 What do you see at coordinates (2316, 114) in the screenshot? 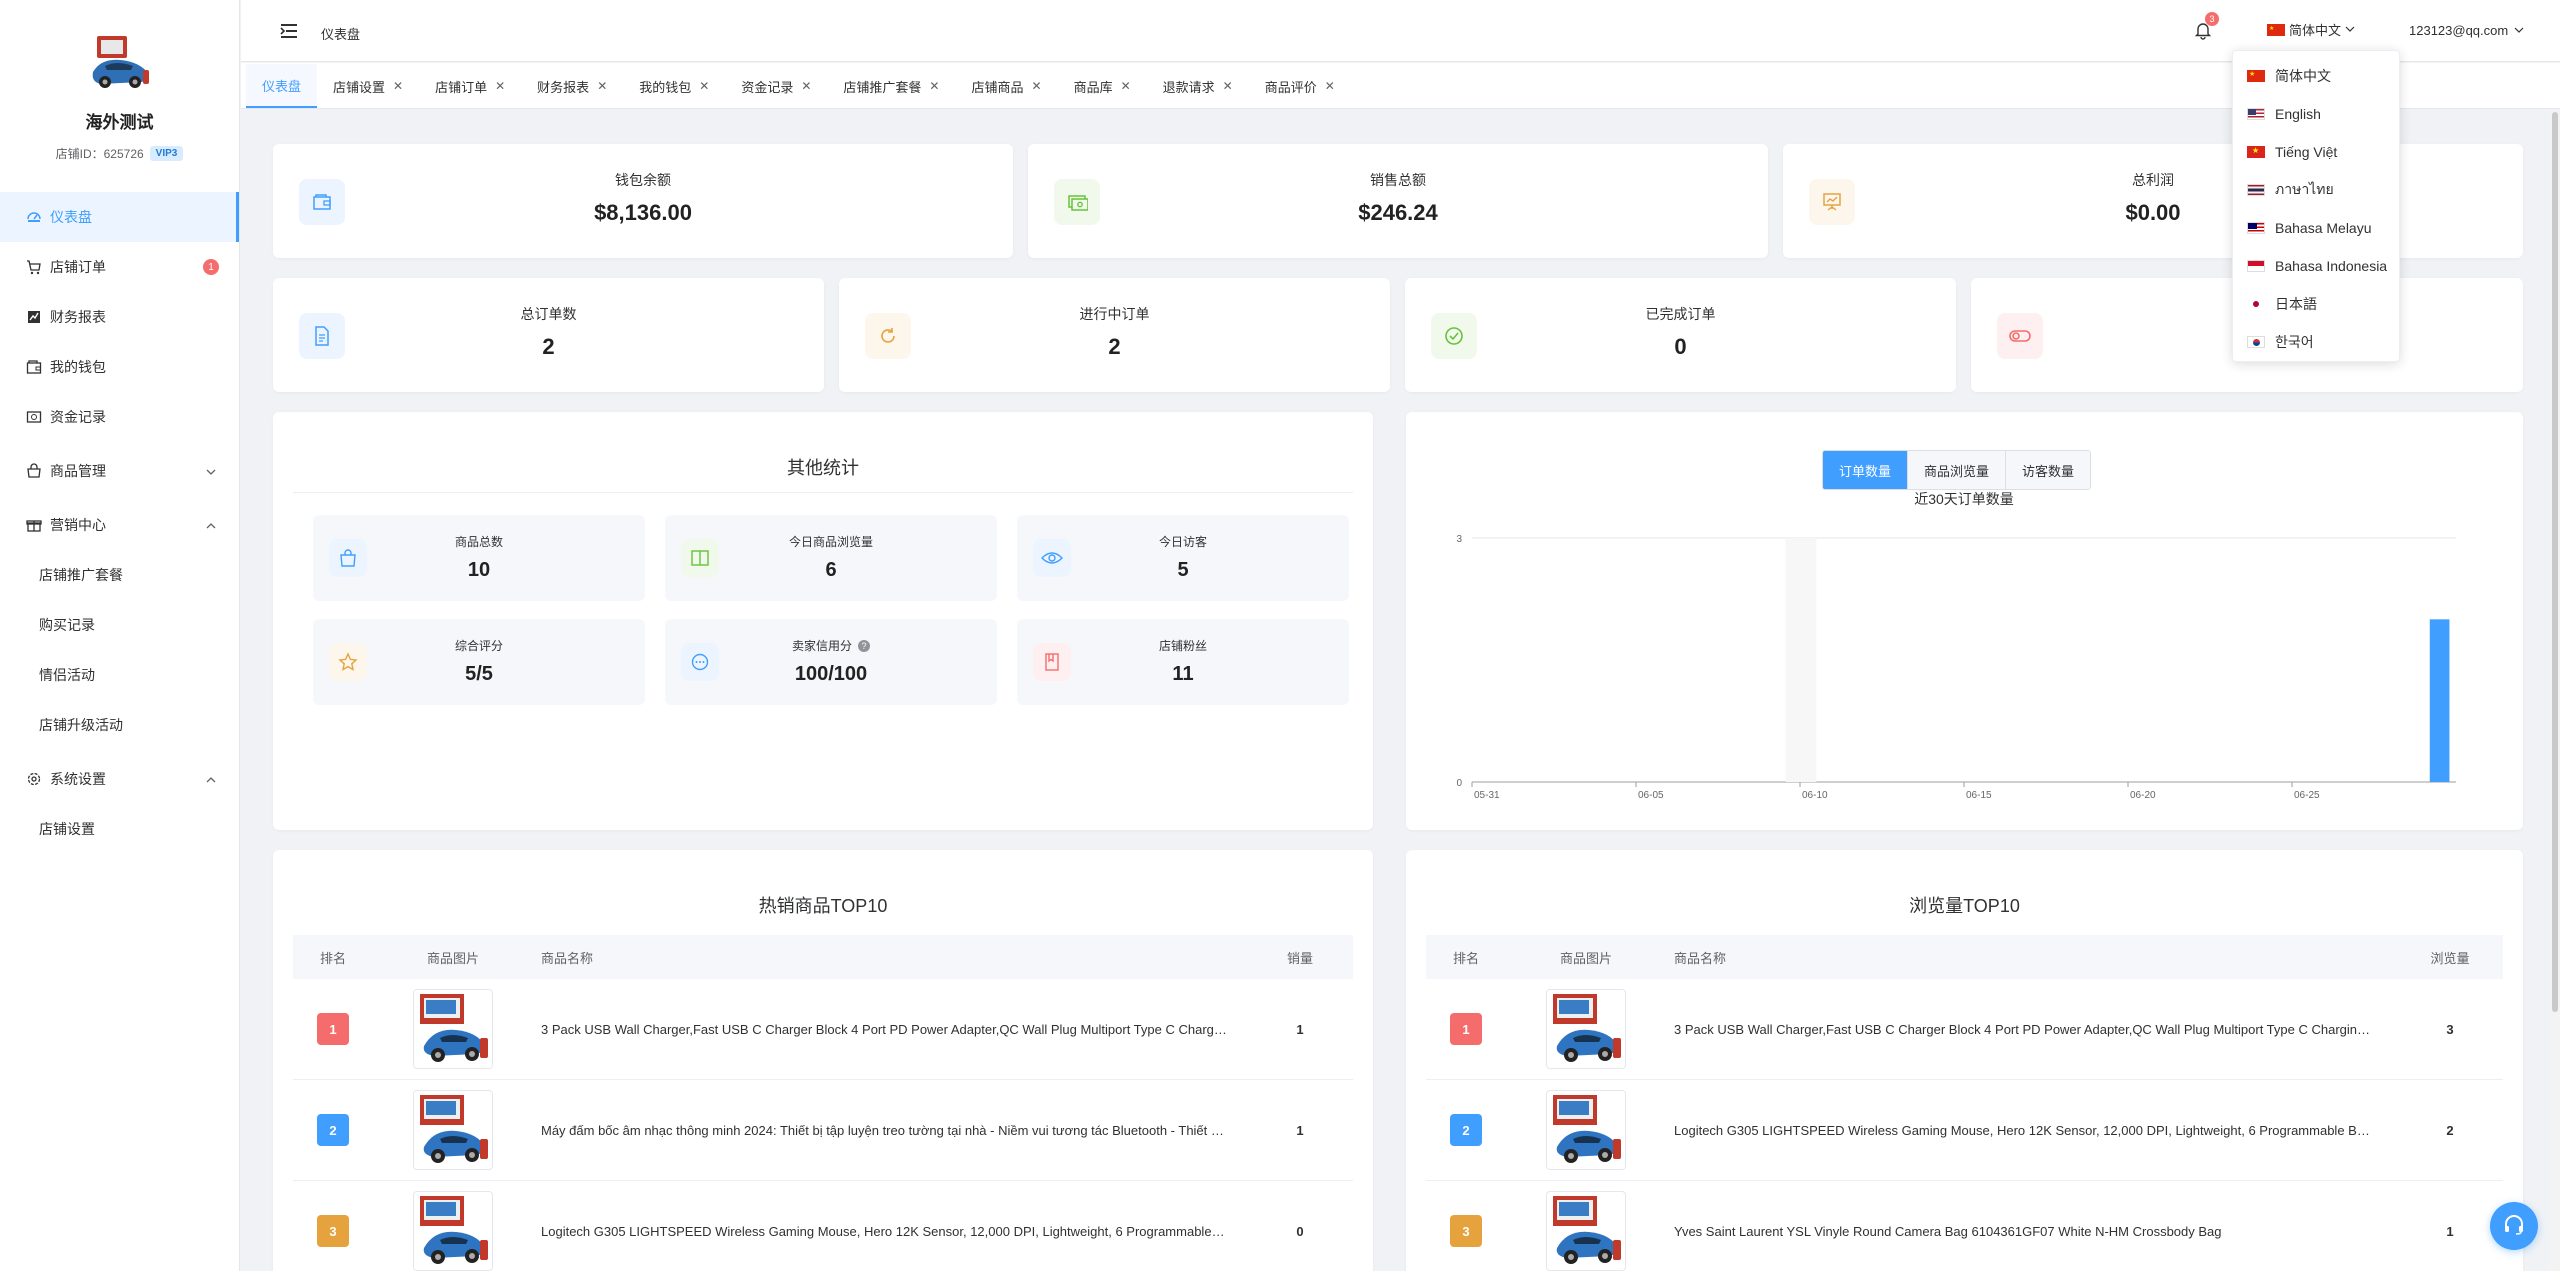
I see `language-option-en: English` at bounding box center [2316, 114].